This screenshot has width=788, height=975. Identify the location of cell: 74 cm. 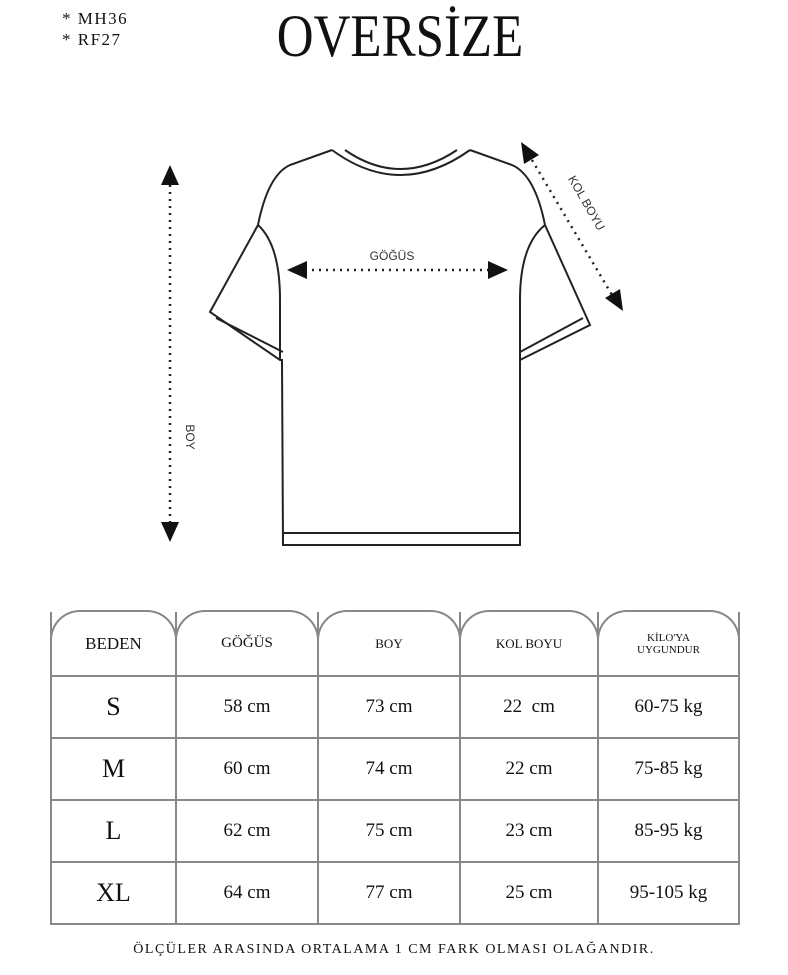
(389, 769).